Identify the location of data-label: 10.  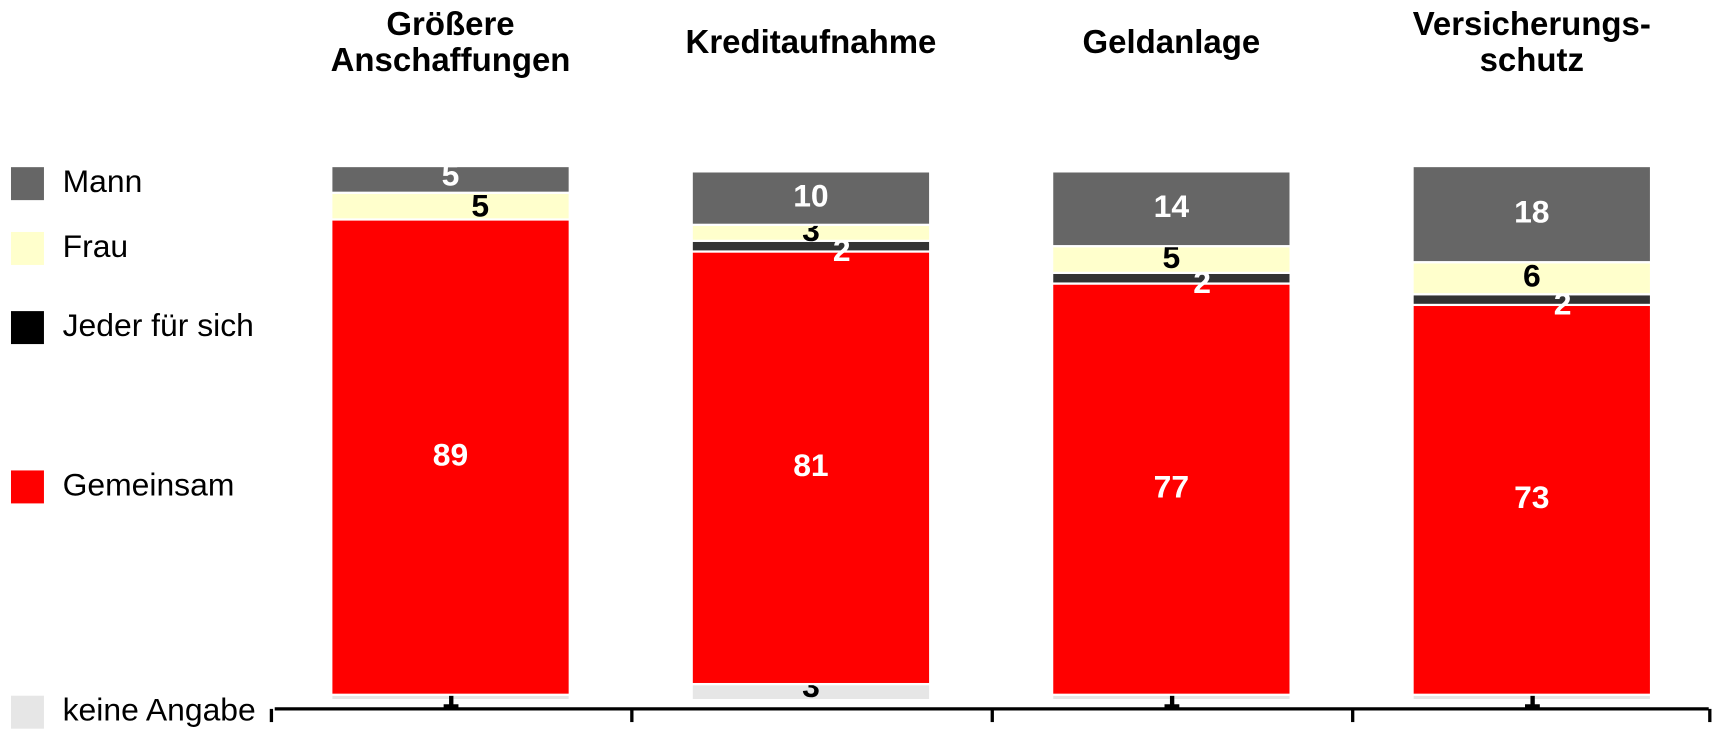
(810, 196).